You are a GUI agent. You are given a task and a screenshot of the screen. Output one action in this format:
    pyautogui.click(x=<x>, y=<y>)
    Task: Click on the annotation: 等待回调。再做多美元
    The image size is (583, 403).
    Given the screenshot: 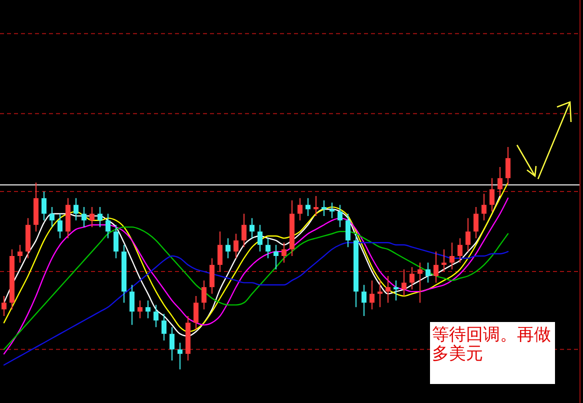 What is the action you would take?
    pyautogui.click(x=491, y=344)
    